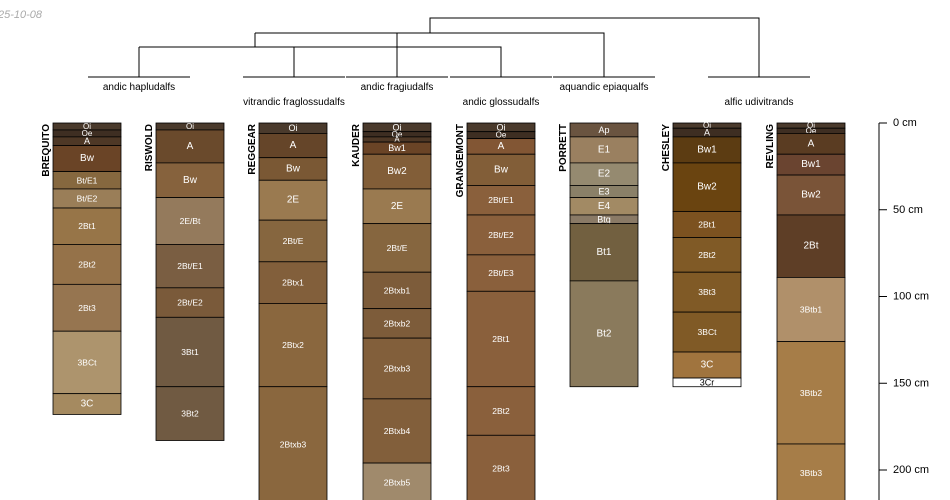 This screenshot has width=950, height=500. What do you see at coordinates (501, 102) in the screenshot?
I see `taxon-label-andic-glossudalfs: andic glossudalfs` at bounding box center [501, 102].